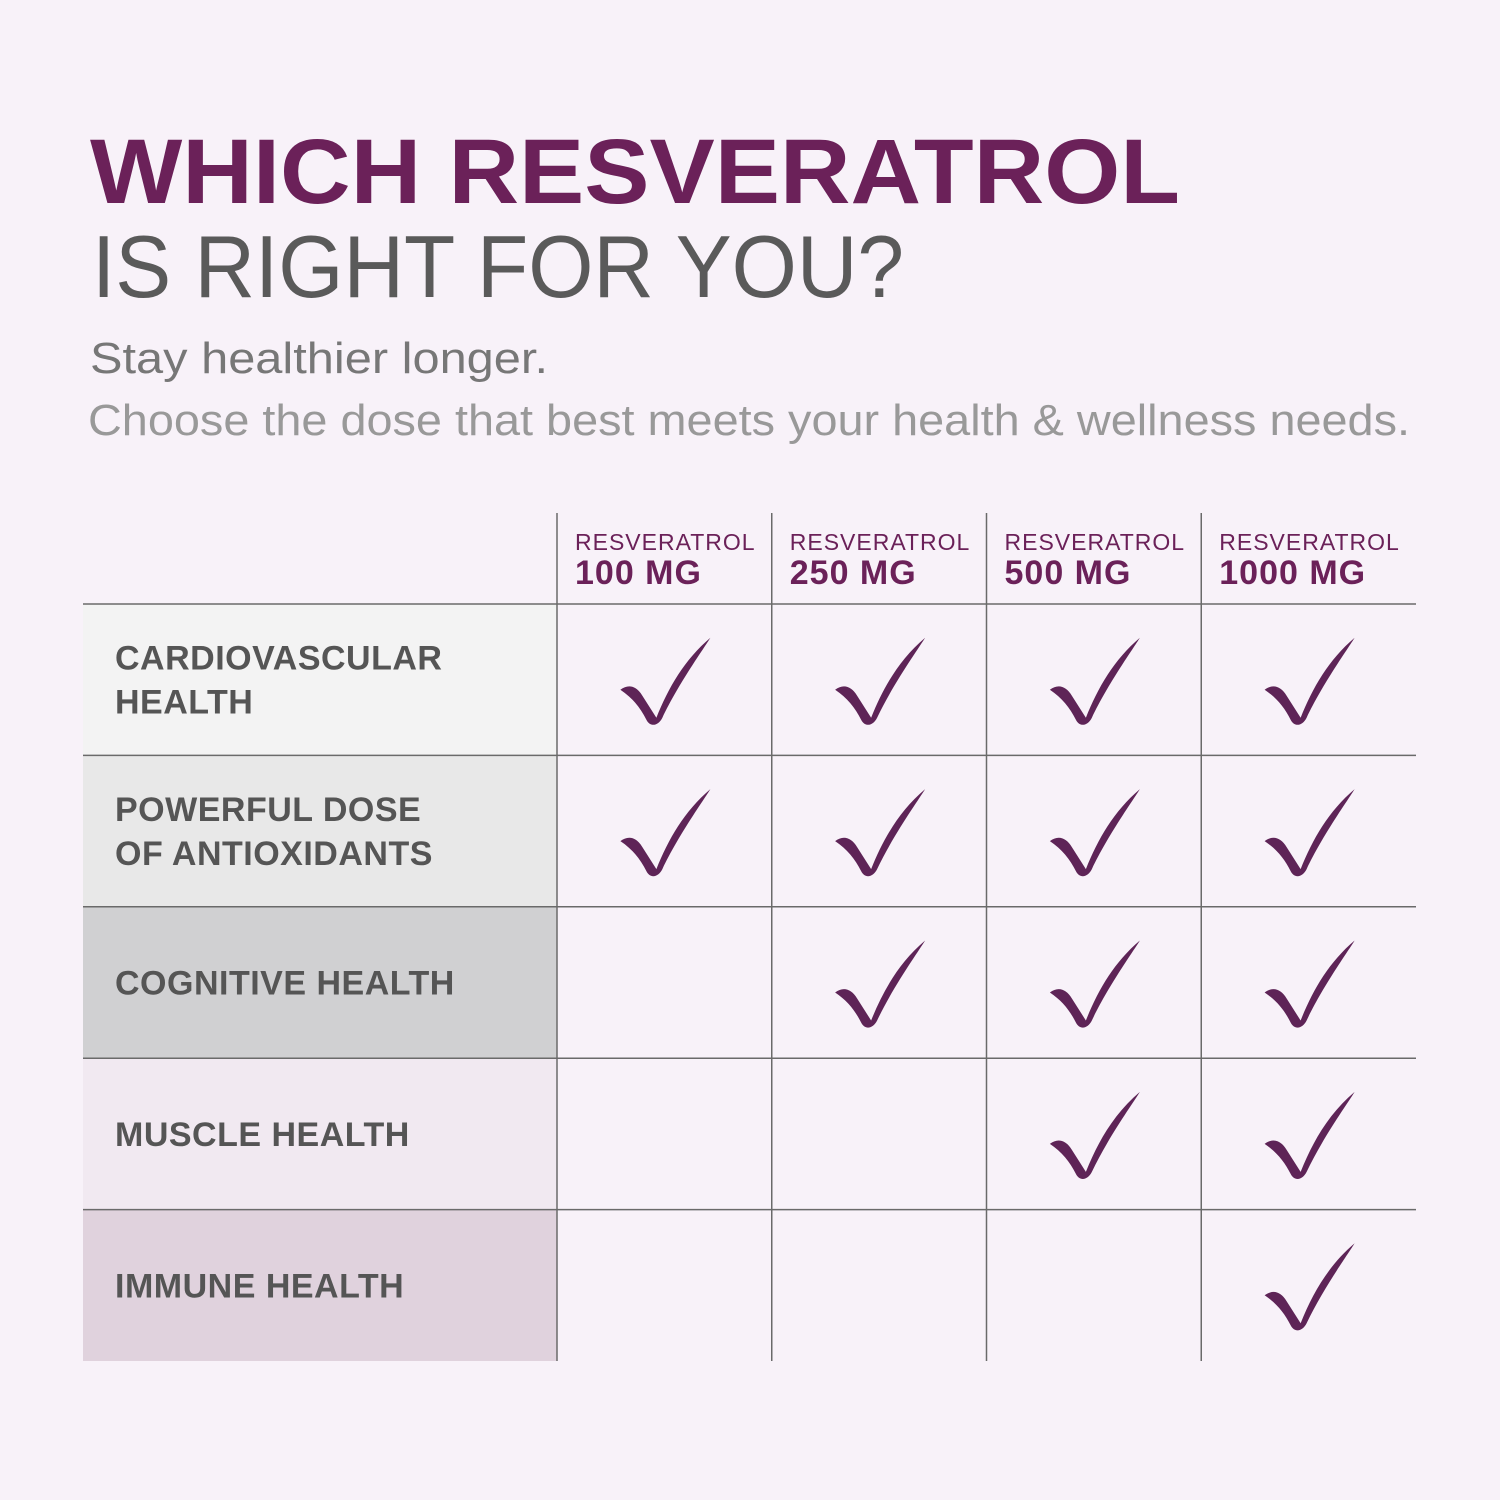  What do you see at coordinates (268, 810) in the screenshot?
I see `row-label: POWERFUL DOSE` at bounding box center [268, 810].